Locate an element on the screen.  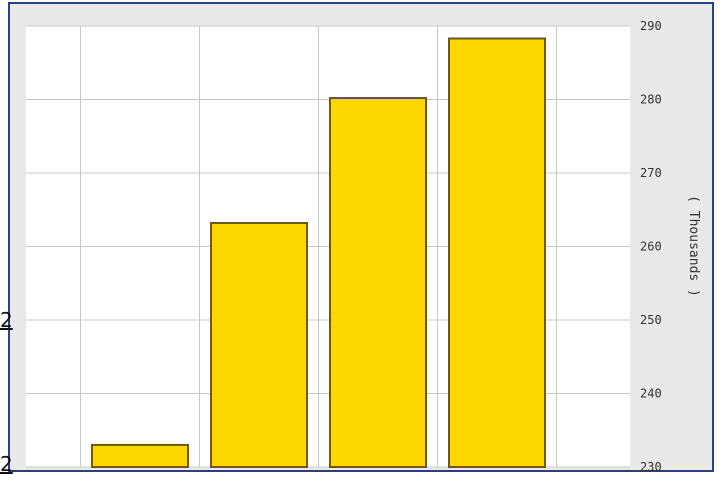
y-axis-unit-label: ( Thousands ) is located at coordinates (693, 246).